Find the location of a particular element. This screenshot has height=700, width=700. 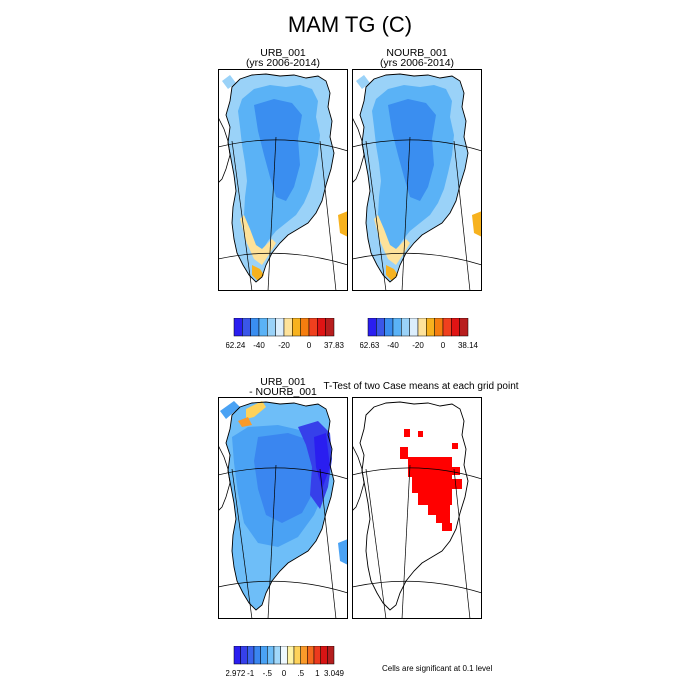

map-panel-nourb is located at coordinates (417, 180).